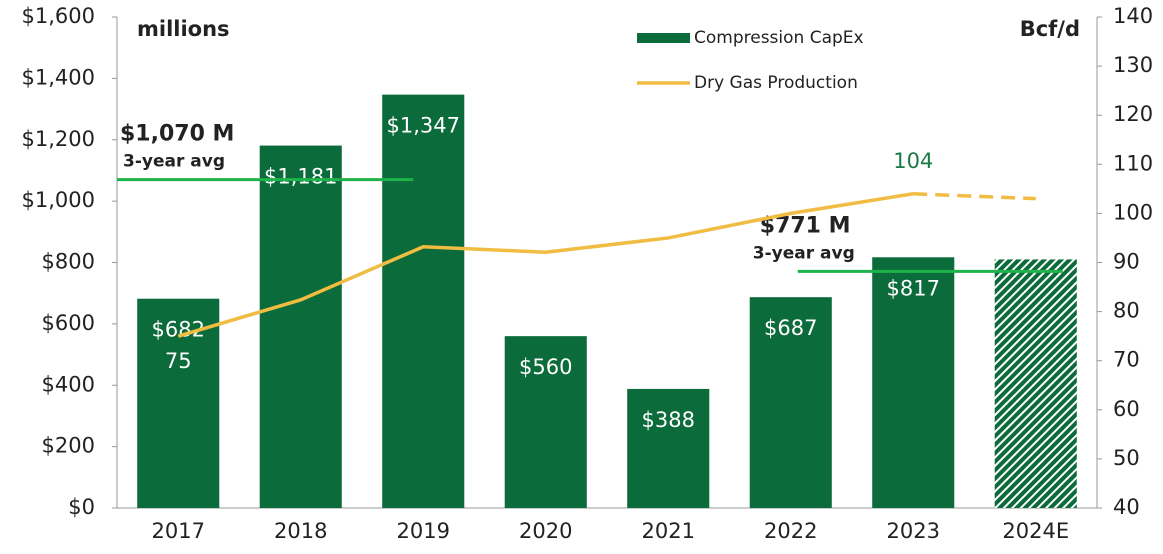  What do you see at coordinates (68, 323) in the screenshot?
I see `y-tick-label: $600` at bounding box center [68, 323].